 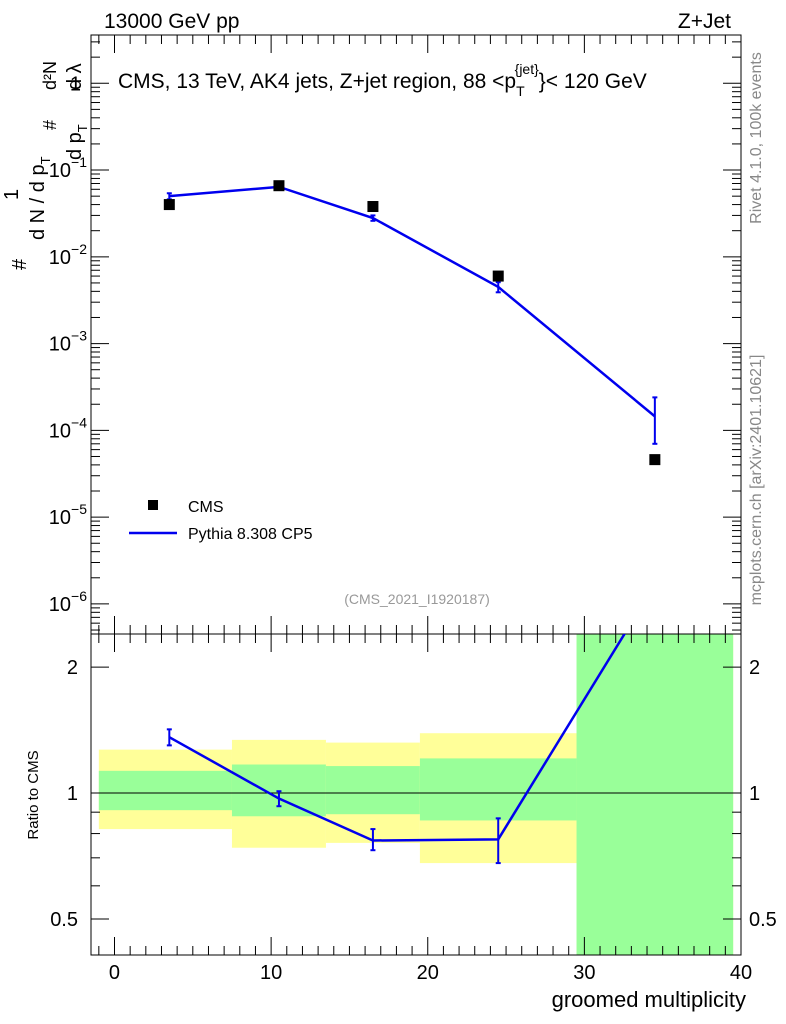 What do you see at coordinates (68, 168) in the screenshot?
I see `main-ytick-label-1: 10⁻¹` at bounding box center [68, 168].